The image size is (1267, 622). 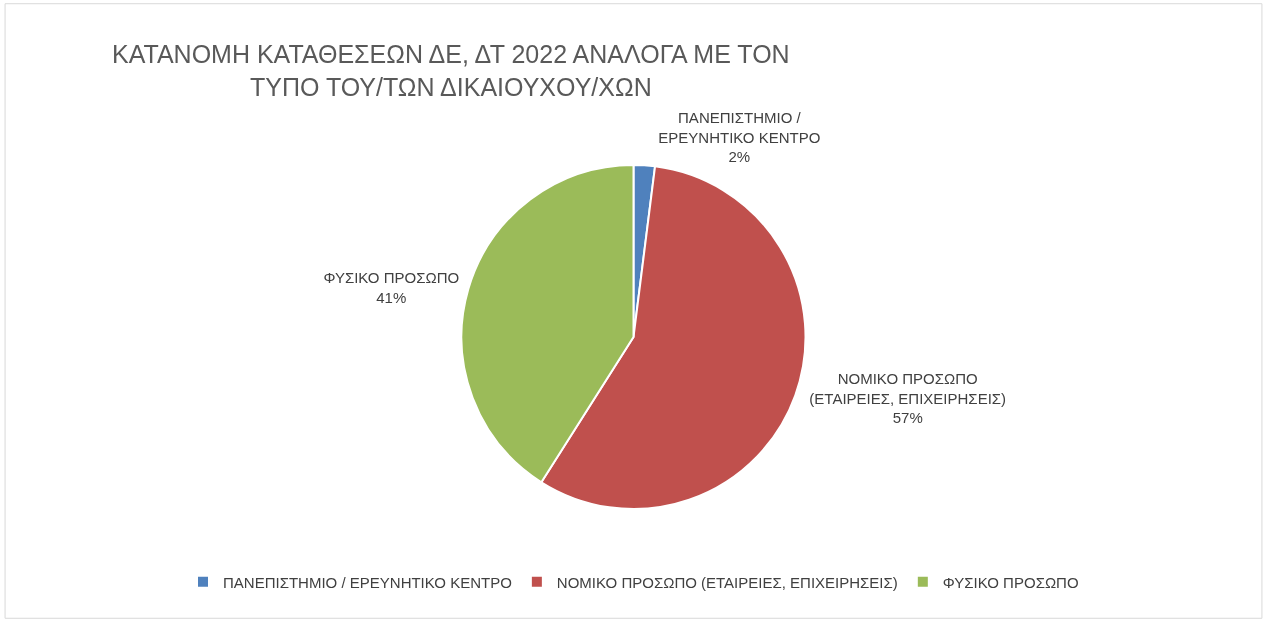 I want to click on slice-label: ΠΑΝΕΠΙΣΤΗΜΙΟ / ΕΡΕΥΝΗΤΙΚΟ ΚΕΝΤΡΟ, so click(x=739, y=127).